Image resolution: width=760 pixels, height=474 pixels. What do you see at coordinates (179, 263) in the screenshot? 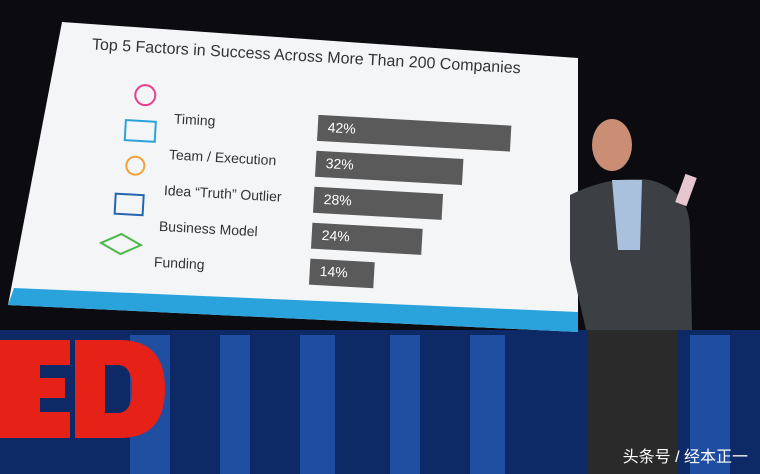
I see `category-label: Funding` at bounding box center [179, 263].